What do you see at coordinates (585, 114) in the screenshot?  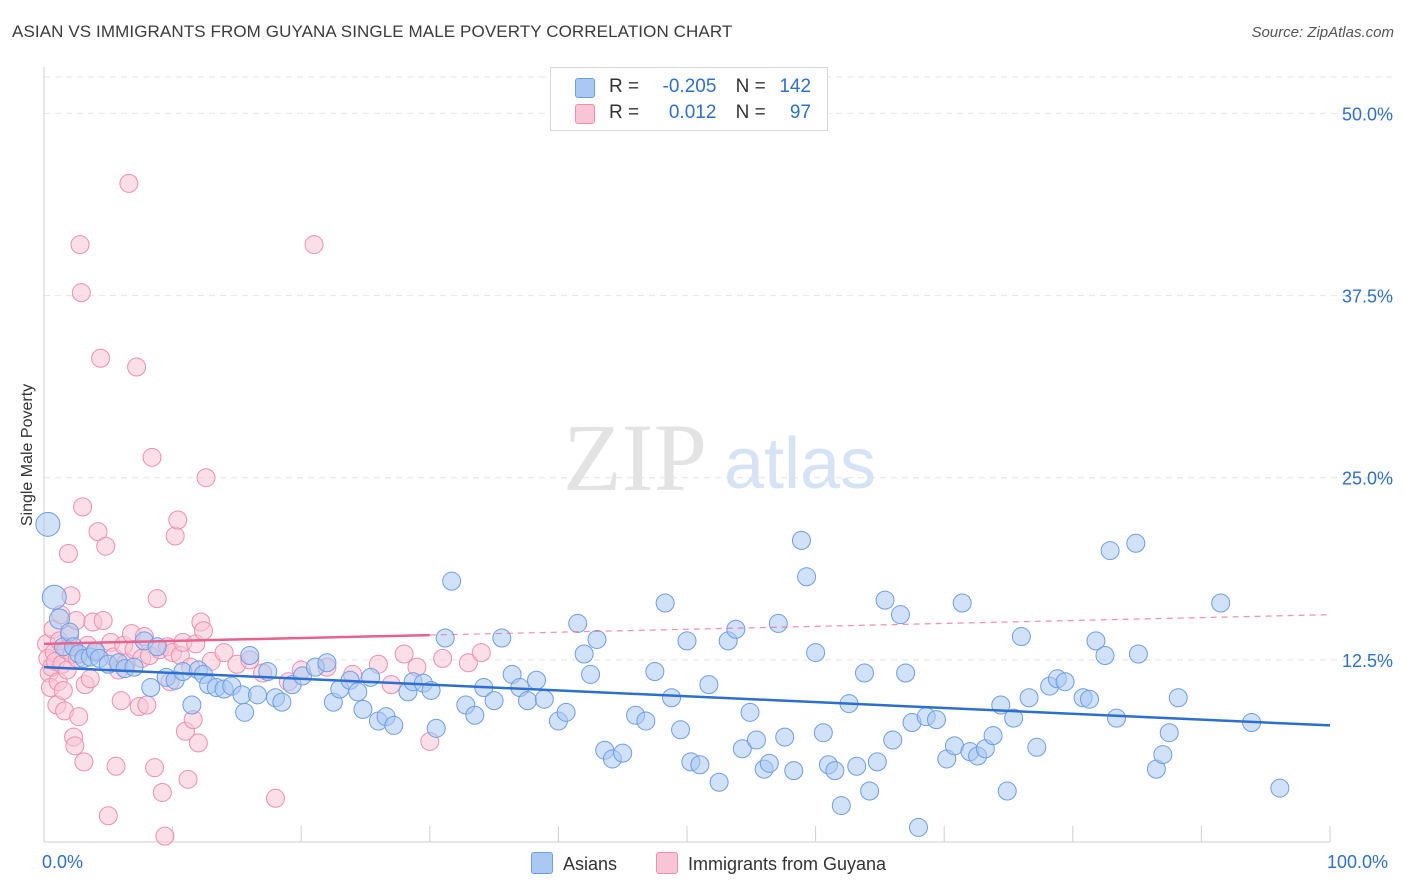 I see `legend-swatch-guyana` at bounding box center [585, 114].